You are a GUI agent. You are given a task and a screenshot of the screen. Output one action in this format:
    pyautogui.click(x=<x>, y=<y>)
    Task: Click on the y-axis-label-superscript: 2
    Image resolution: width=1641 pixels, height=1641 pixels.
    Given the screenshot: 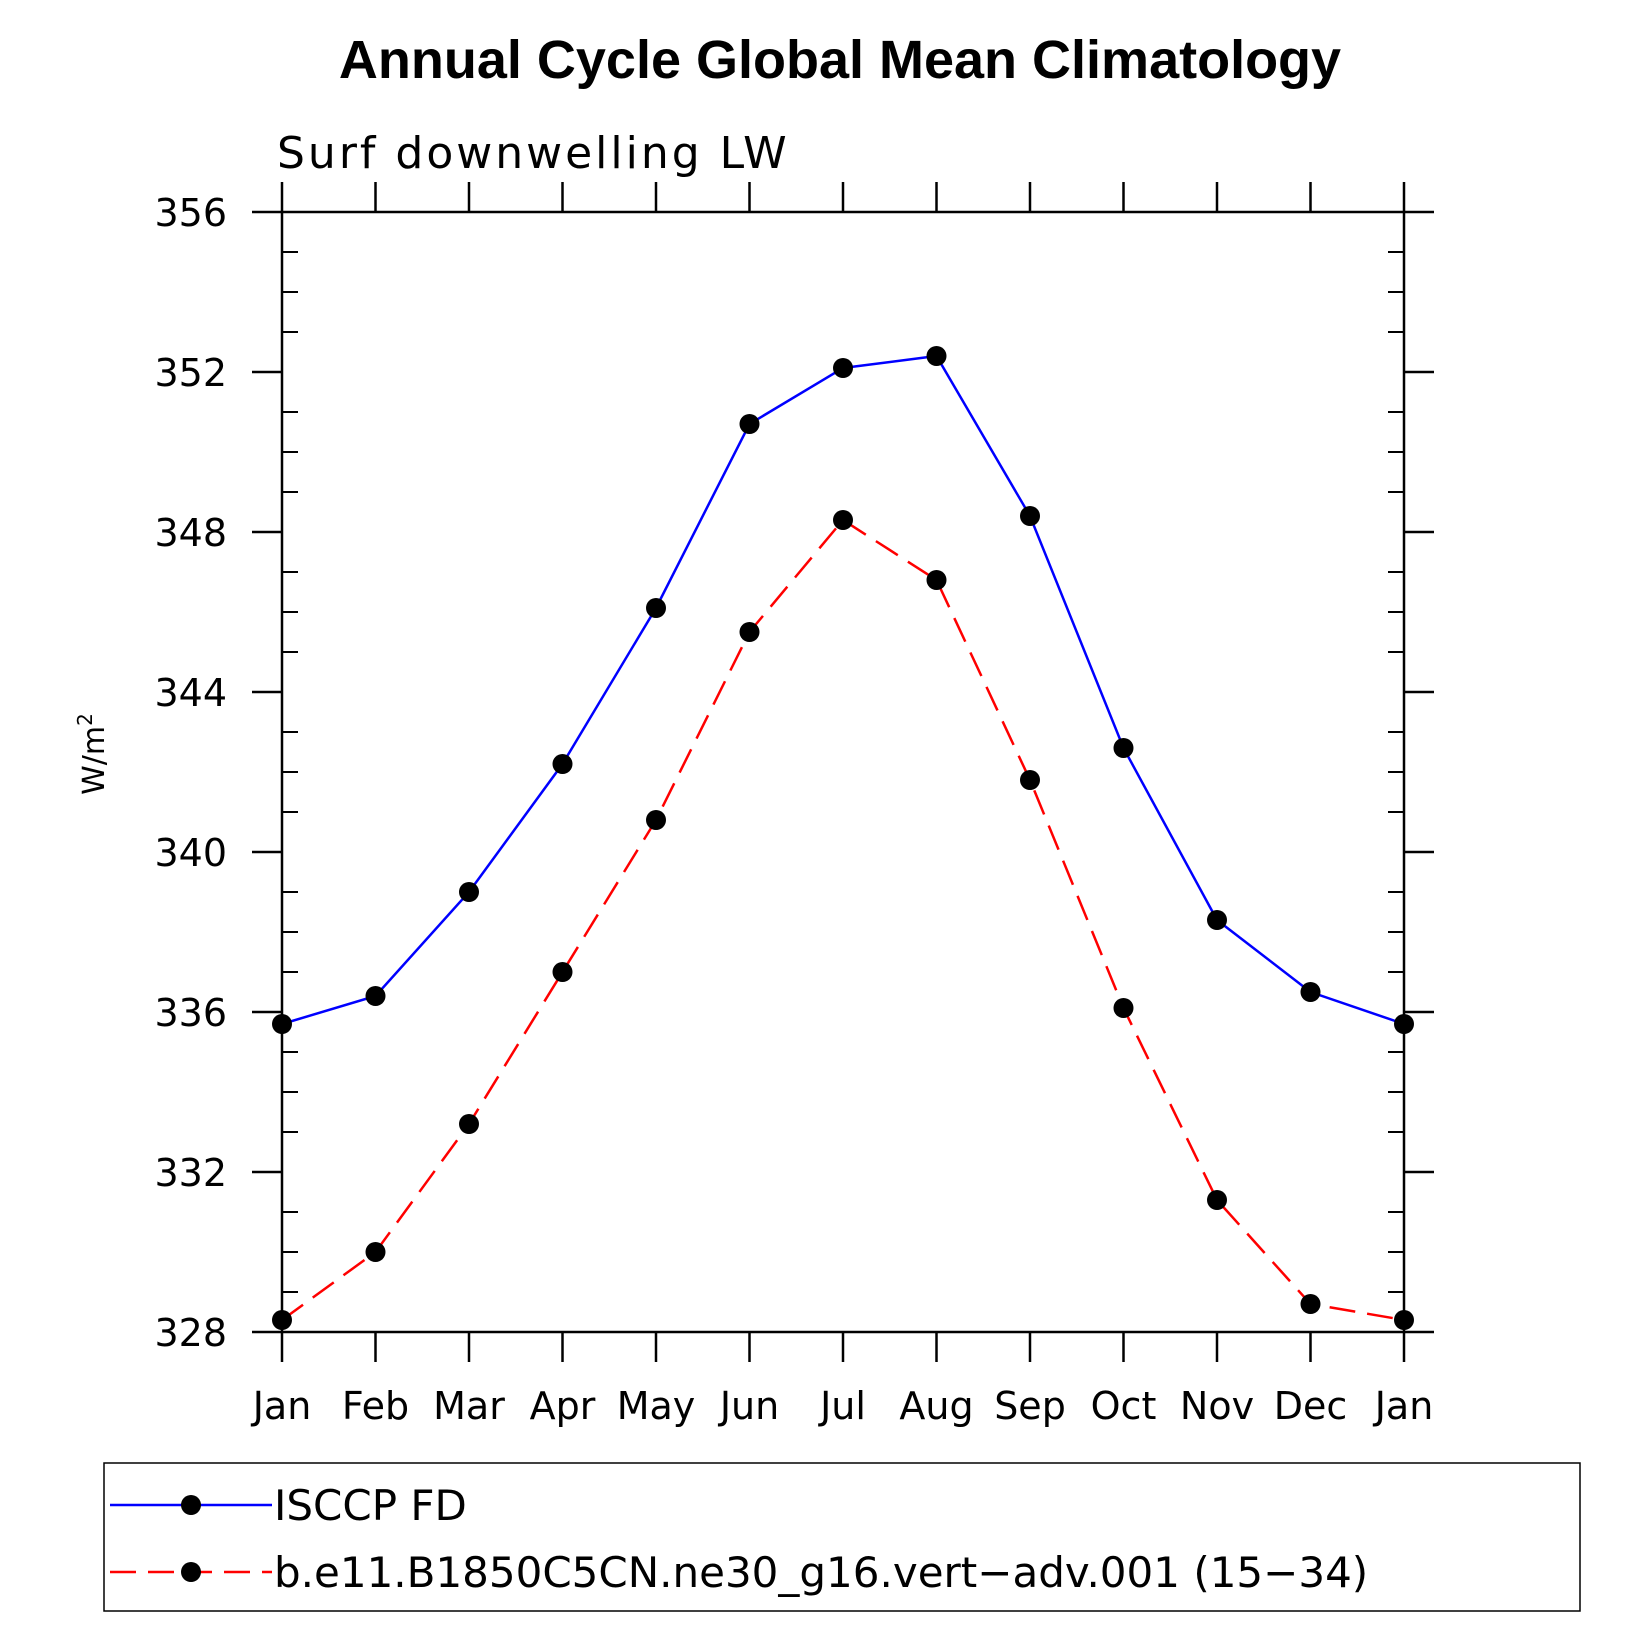 What is the action you would take?
    pyautogui.click(x=85, y=719)
    